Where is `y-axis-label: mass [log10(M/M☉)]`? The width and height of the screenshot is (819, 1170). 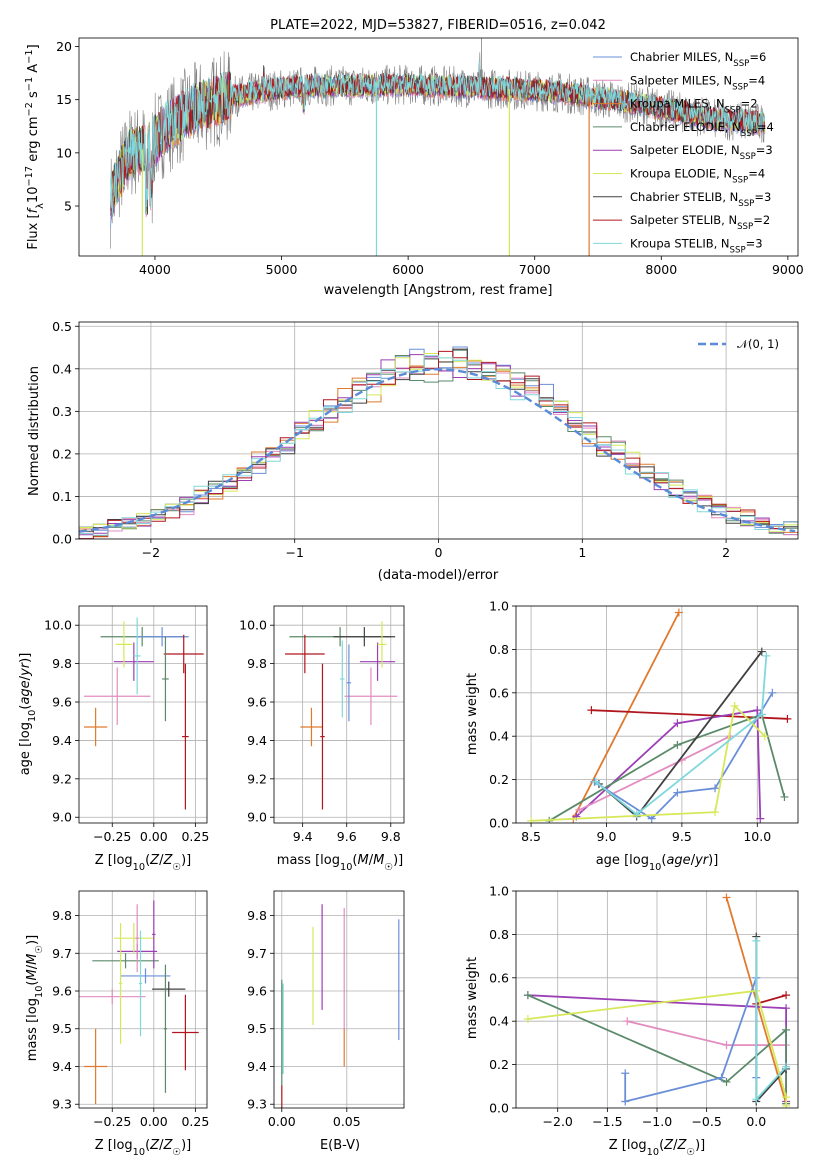
y-axis-label: mass [log10(M/M☉)] is located at coordinates (35, 998).